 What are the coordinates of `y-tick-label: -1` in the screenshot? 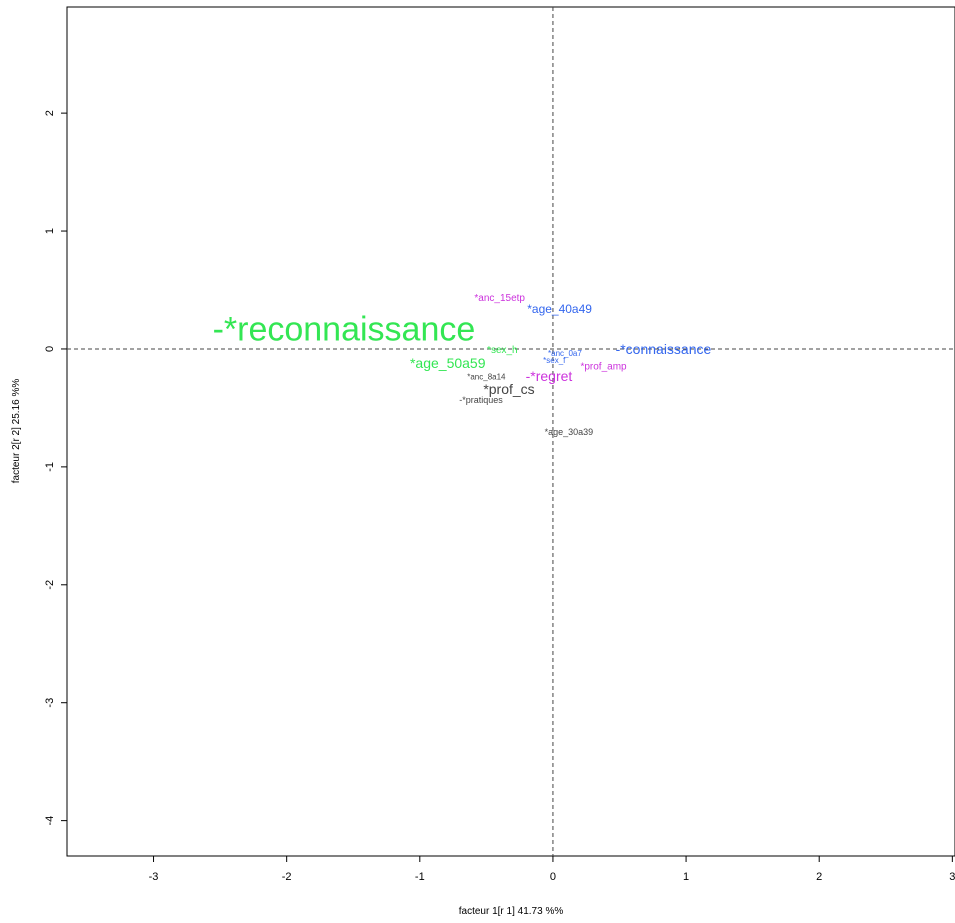 It's located at (50, 467).